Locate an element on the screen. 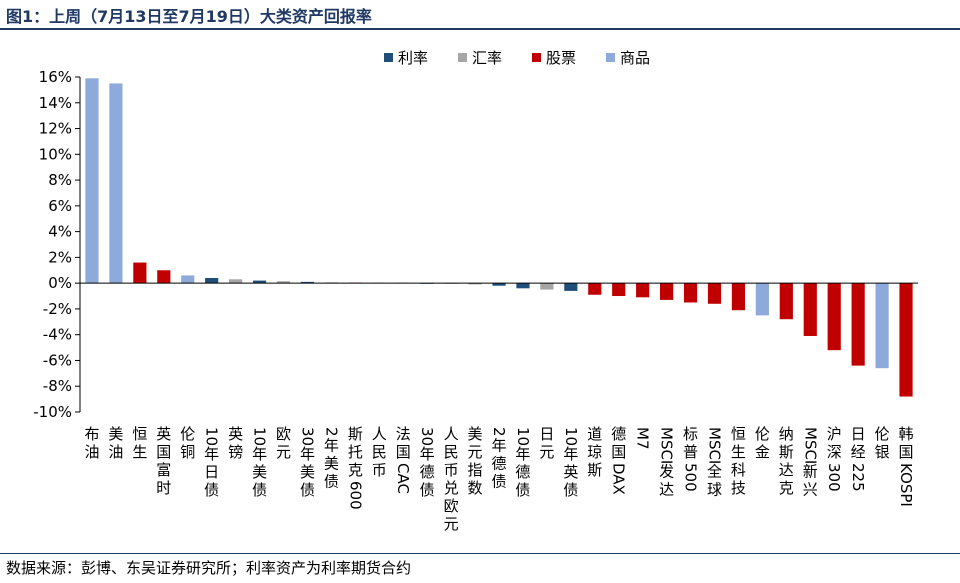 This screenshot has height=583, width=960. bar-10年英债 is located at coordinates (571, 287).